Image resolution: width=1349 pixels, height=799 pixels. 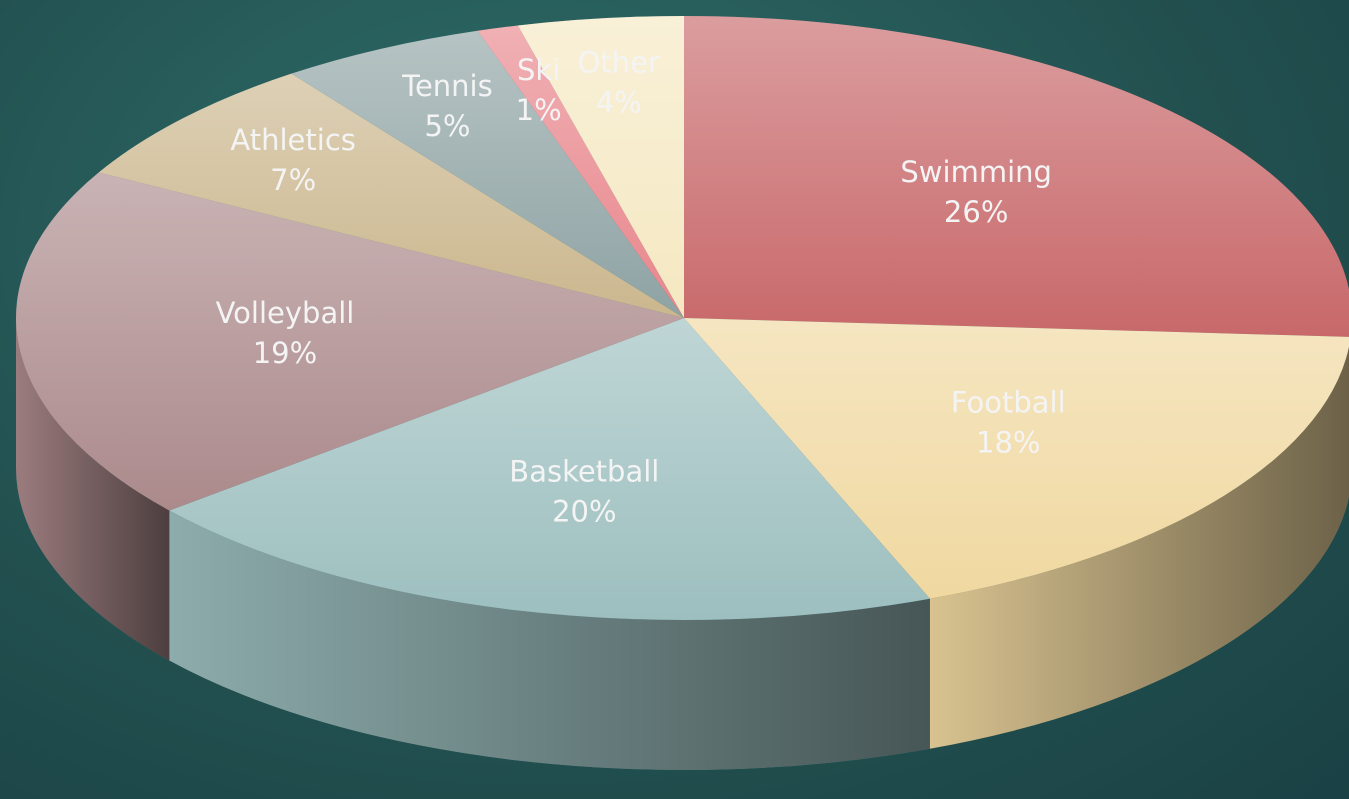 What do you see at coordinates (619, 82) in the screenshot?
I see `data-label: Other 4%` at bounding box center [619, 82].